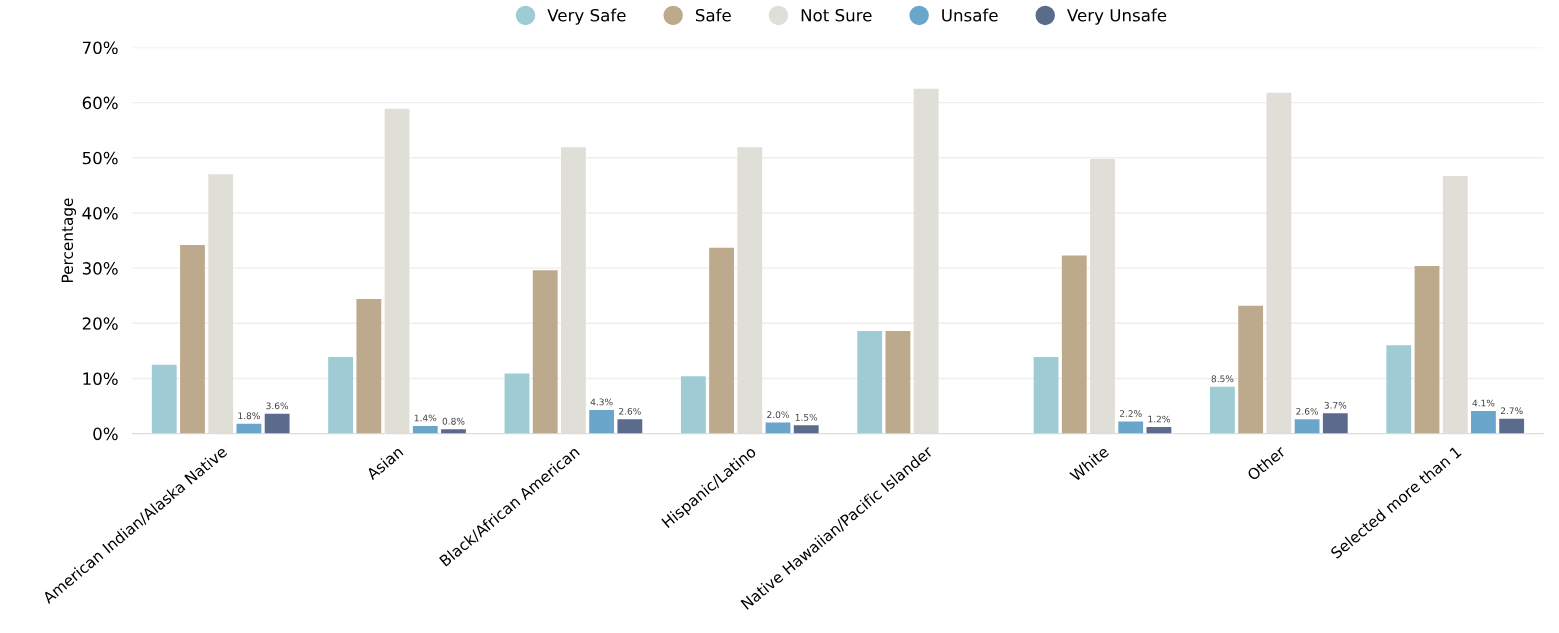 The height and width of the screenshot is (633, 1559). Describe the element at coordinates (105, 434) in the screenshot. I see `y-tick-label: 0%` at that location.